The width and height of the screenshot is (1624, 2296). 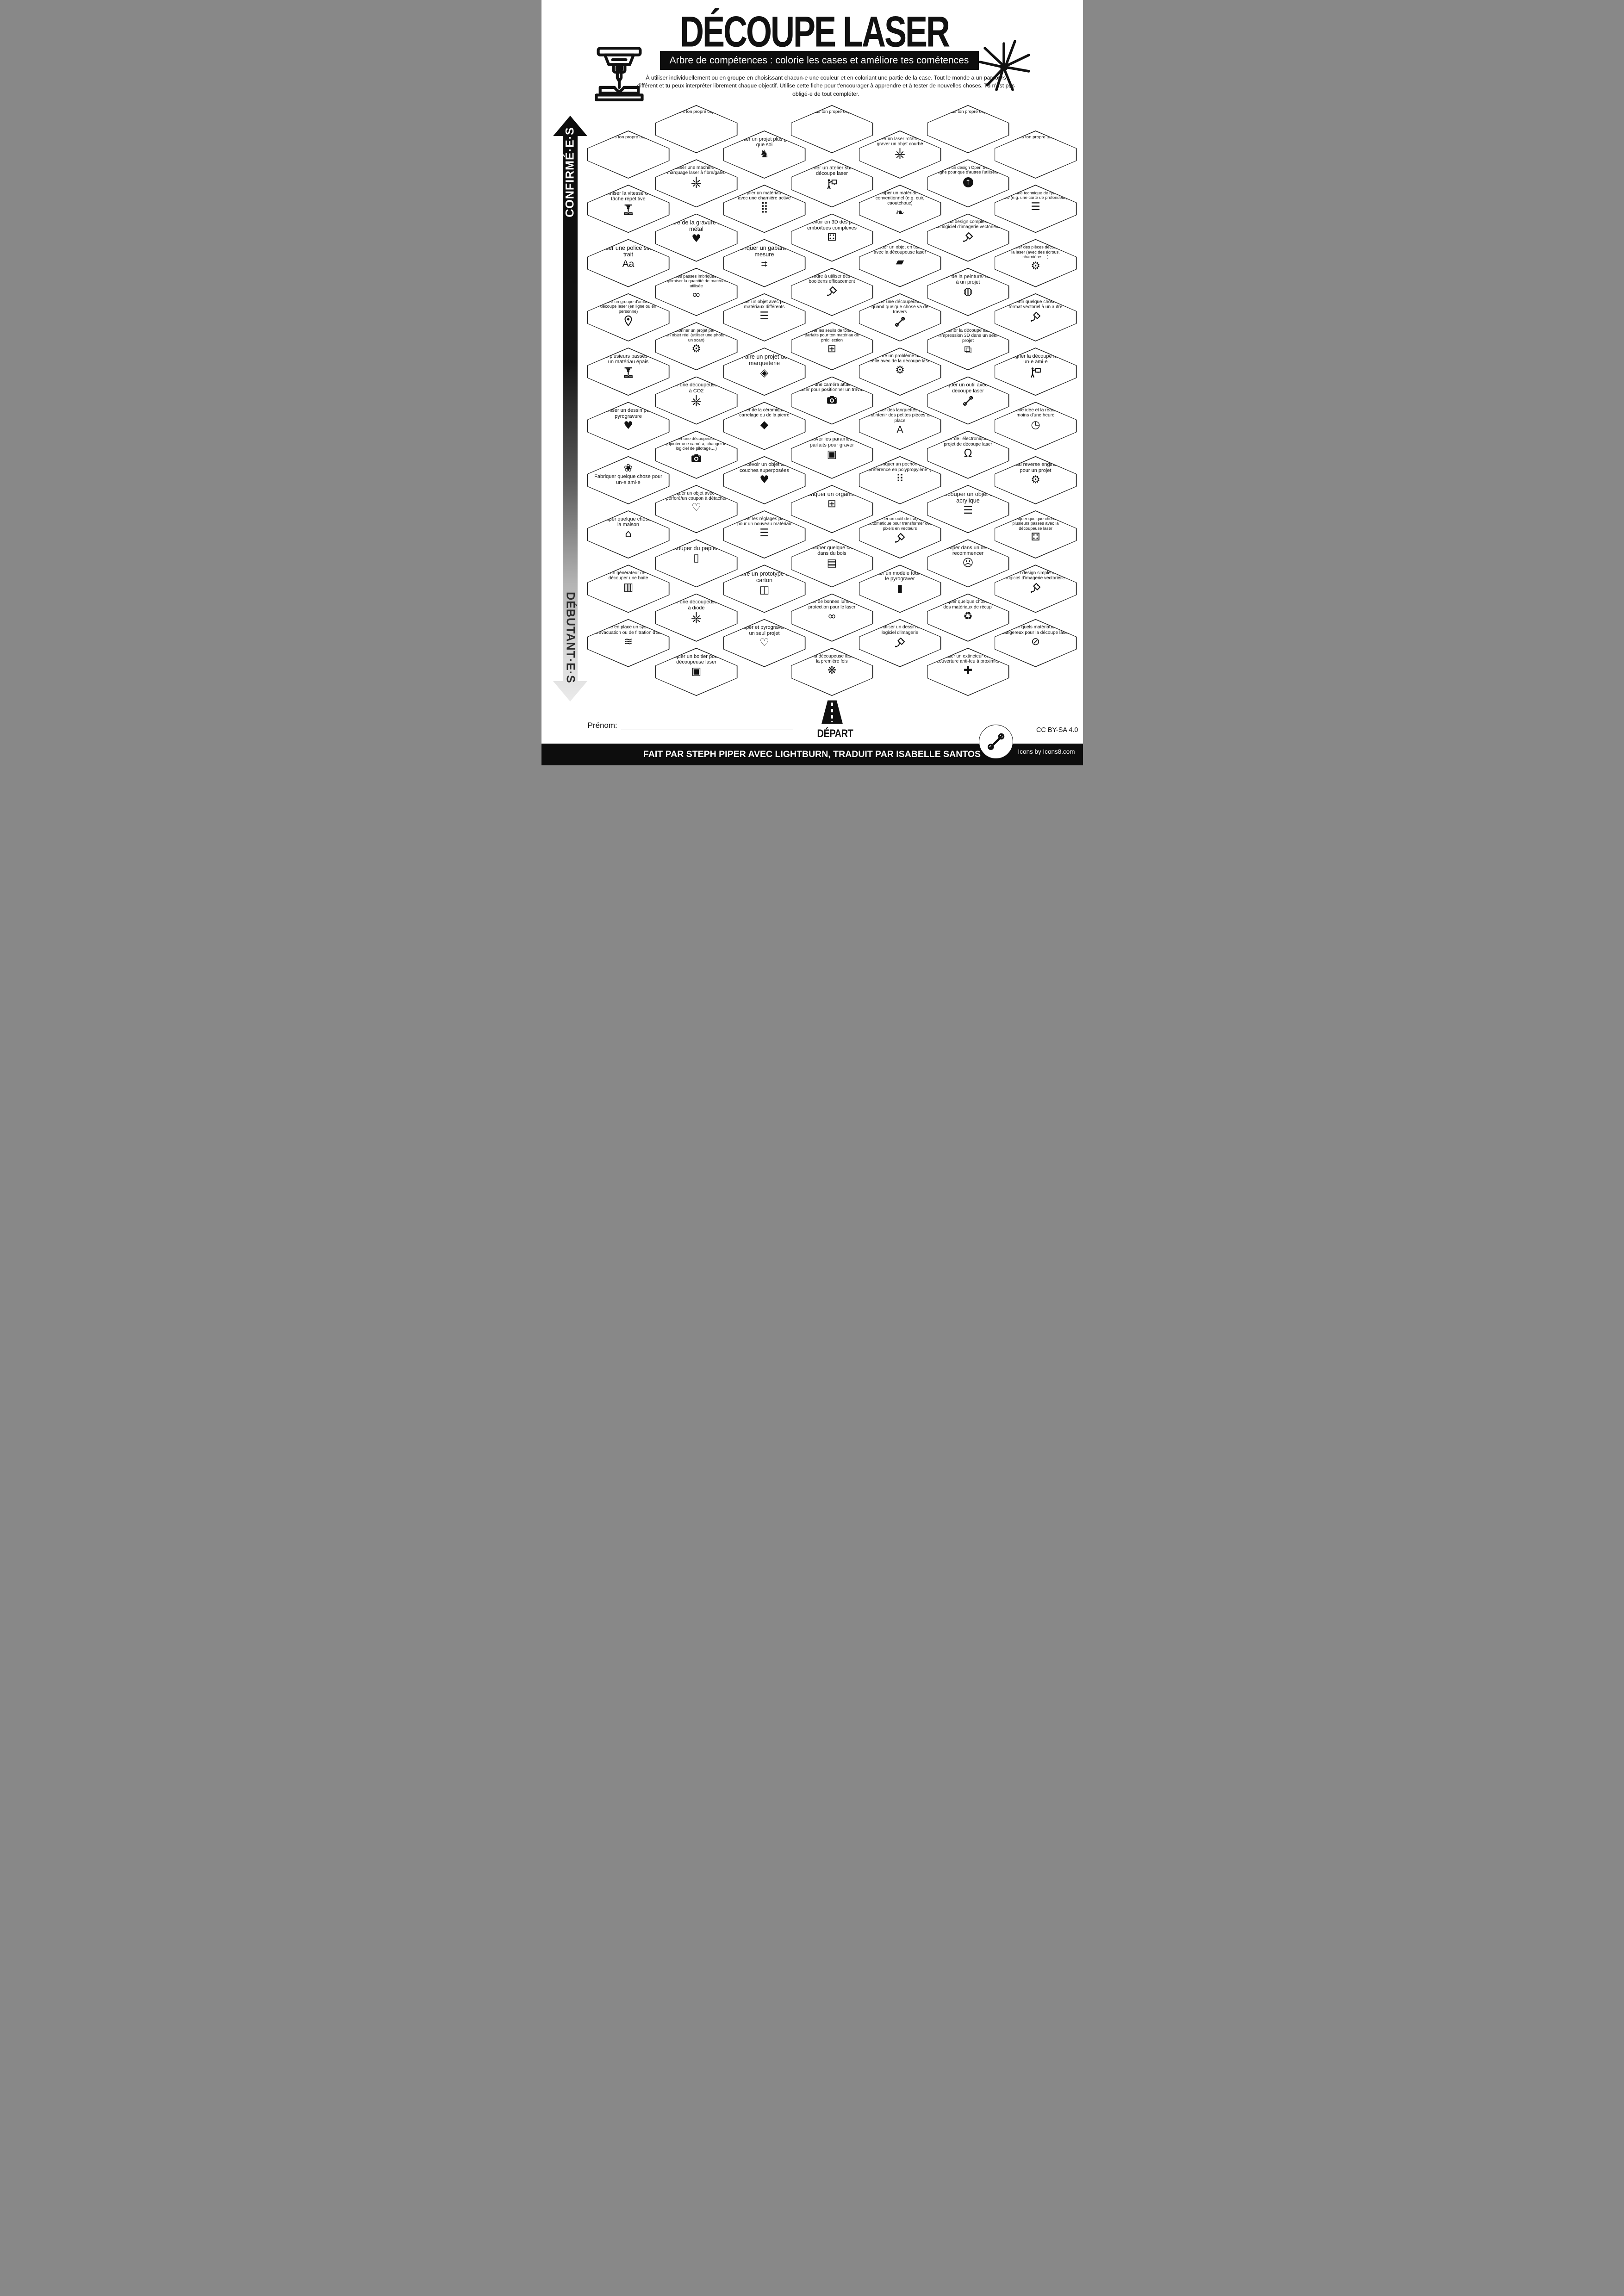 I want to click on wood-icon: ▤, so click(x=832, y=563).